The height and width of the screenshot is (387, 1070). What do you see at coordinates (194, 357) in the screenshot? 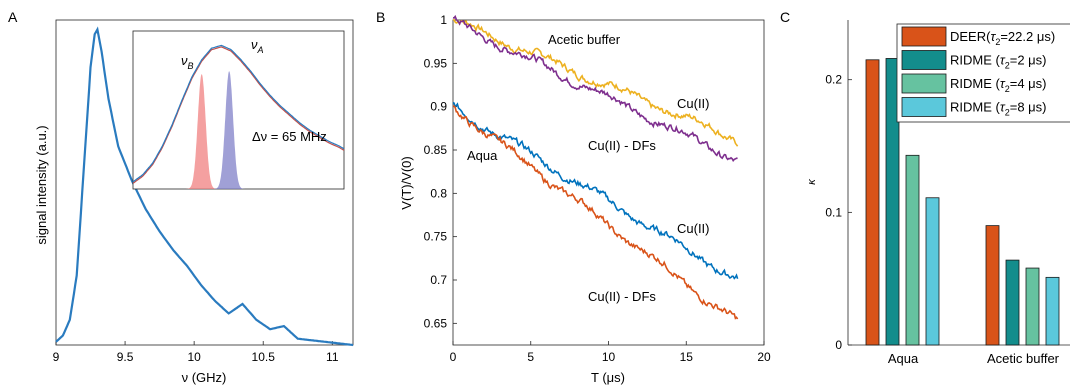
I see `panel-a-x-tick-label: 10` at bounding box center [194, 357].